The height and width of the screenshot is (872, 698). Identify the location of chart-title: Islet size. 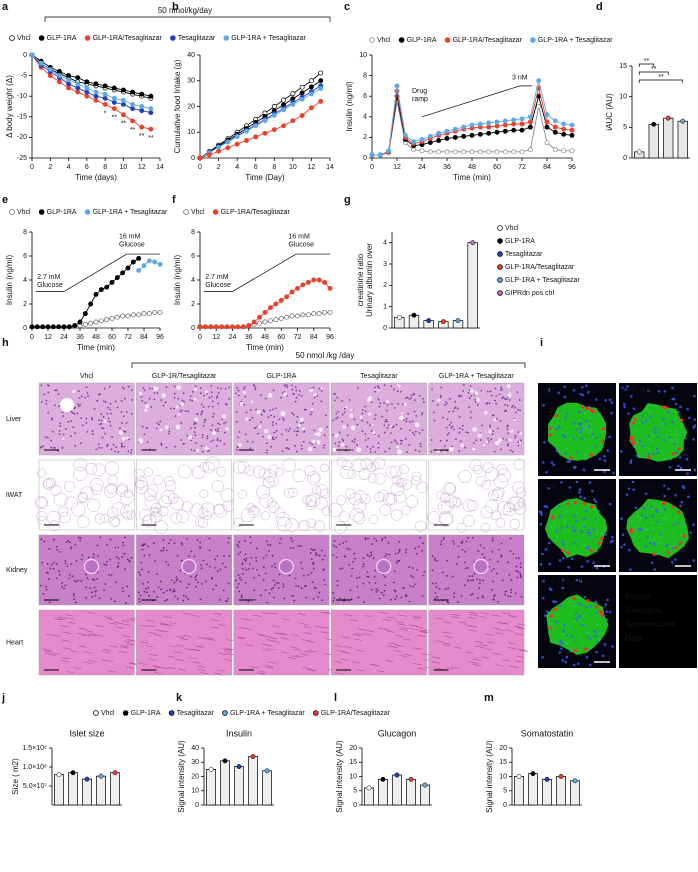
(86, 733).